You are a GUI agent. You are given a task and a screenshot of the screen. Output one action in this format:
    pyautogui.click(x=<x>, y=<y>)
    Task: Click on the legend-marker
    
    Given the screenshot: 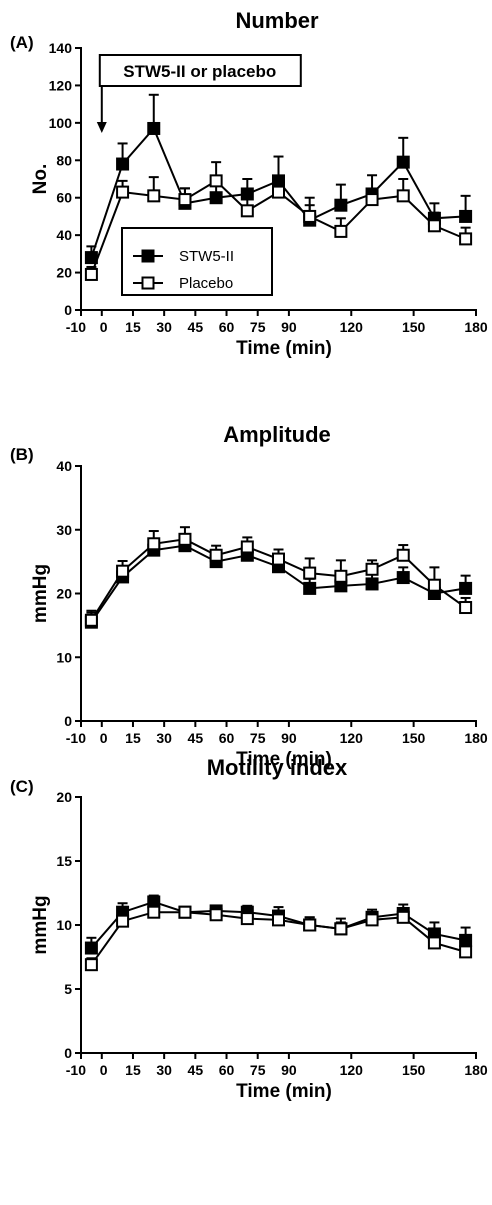 What is the action you would take?
    pyautogui.click(x=148, y=256)
    